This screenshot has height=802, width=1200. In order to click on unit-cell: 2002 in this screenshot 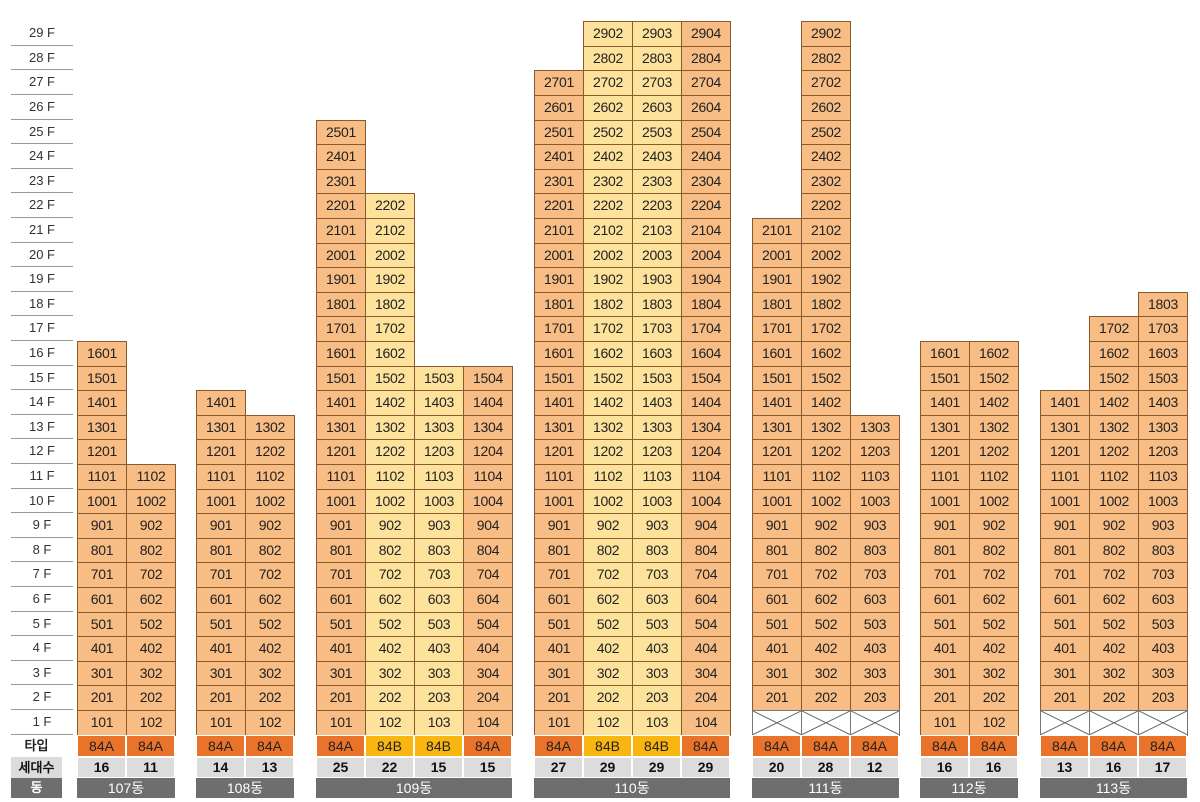, I will do `click(390, 255)`.